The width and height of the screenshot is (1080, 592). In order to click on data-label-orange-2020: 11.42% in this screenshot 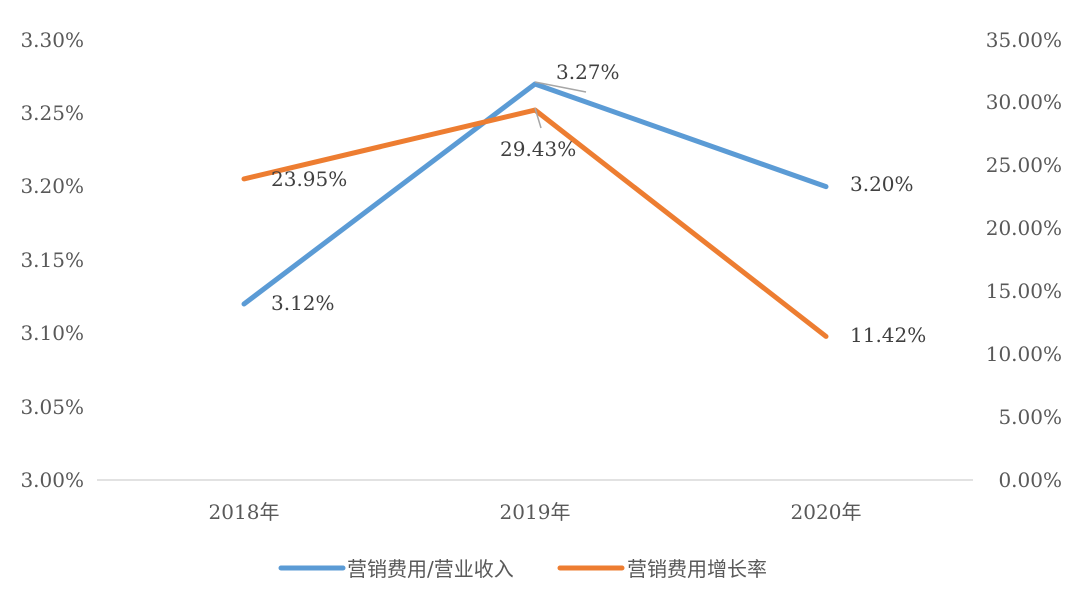, I will do `click(888, 335)`.